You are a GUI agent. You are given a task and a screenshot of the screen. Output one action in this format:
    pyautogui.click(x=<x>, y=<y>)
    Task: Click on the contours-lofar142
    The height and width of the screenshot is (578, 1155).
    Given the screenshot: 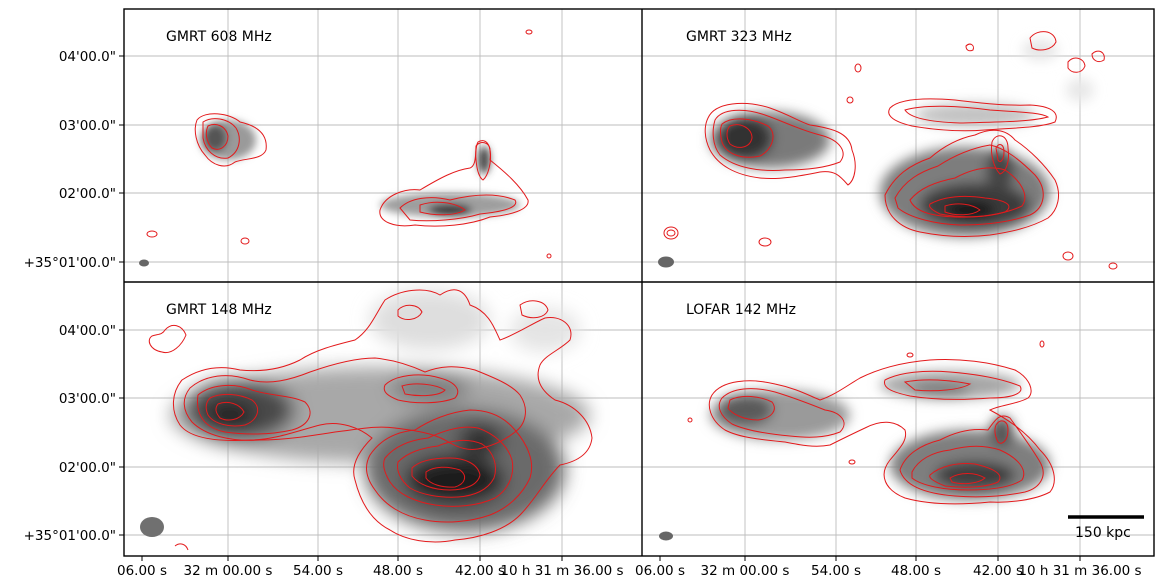 What is the action you would take?
    pyautogui.click(x=871, y=422)
    